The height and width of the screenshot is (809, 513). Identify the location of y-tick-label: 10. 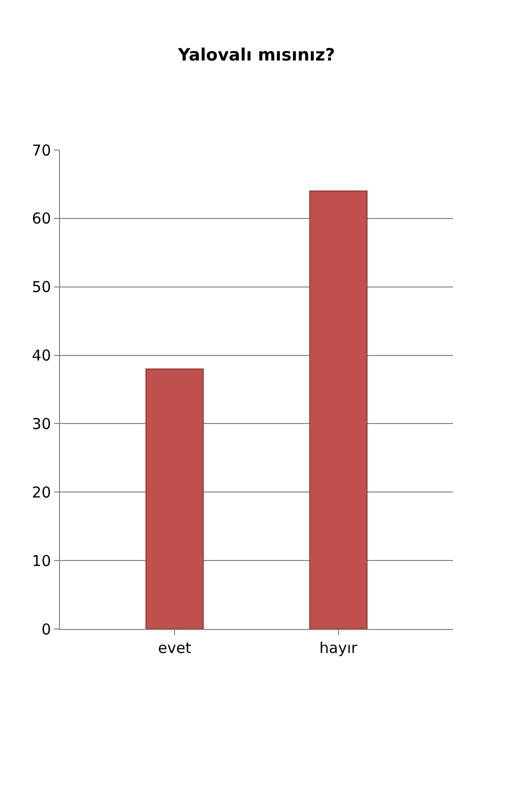
(41, 561).